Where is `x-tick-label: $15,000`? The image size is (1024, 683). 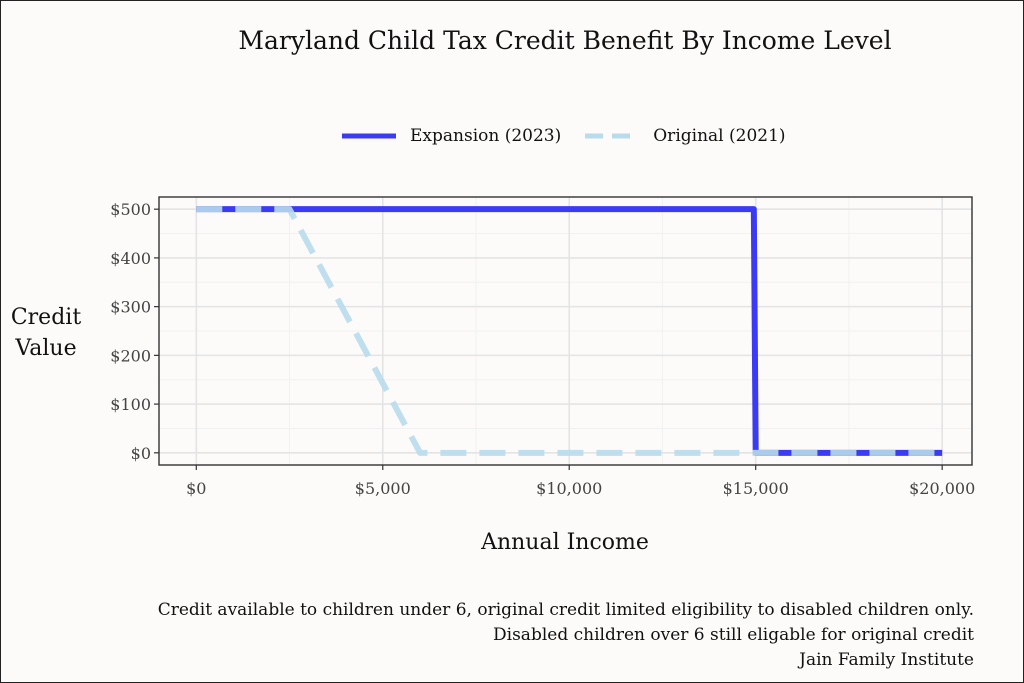 x-tick-label: $15,000 is located at coordinates (756, 488).